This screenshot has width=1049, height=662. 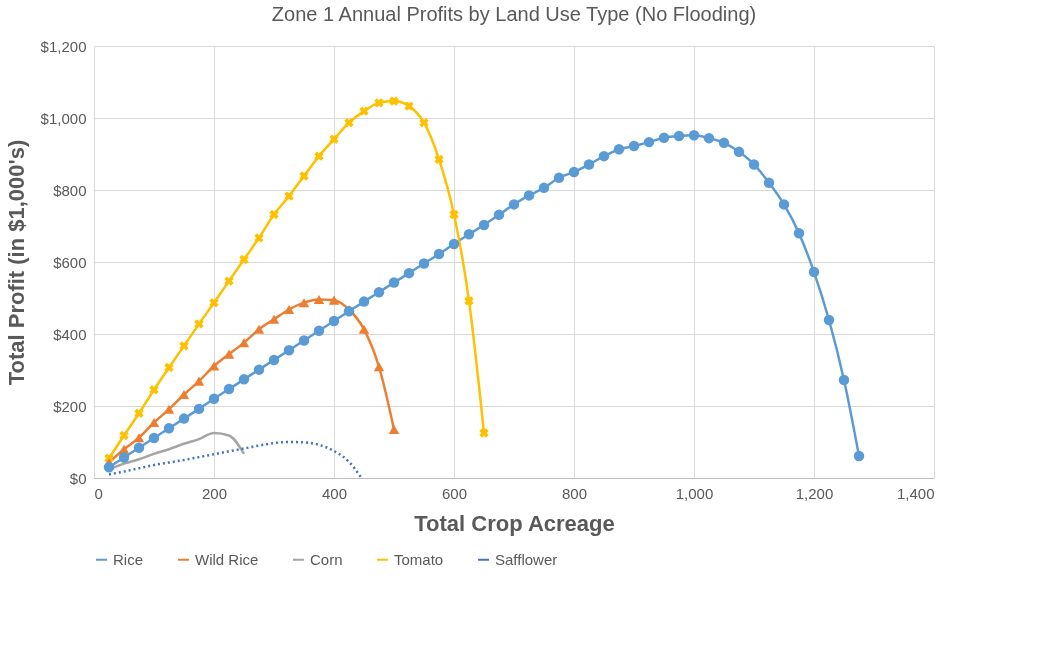 What do you see at coordinates (63, 118) in the screenshot?
I see `y-tick-label: $1,000` at bounding box center [63, 118].